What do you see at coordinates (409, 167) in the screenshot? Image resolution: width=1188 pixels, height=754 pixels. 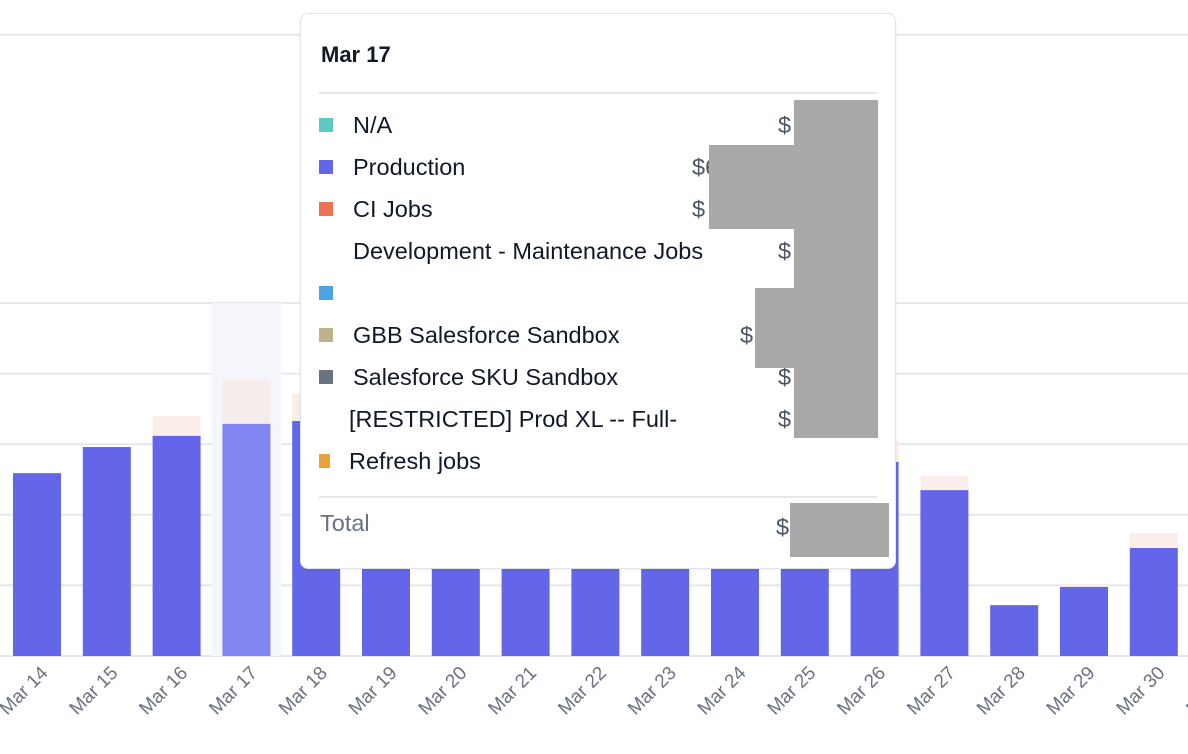 I see `row-label: Production` at bounding box center [409, 167].